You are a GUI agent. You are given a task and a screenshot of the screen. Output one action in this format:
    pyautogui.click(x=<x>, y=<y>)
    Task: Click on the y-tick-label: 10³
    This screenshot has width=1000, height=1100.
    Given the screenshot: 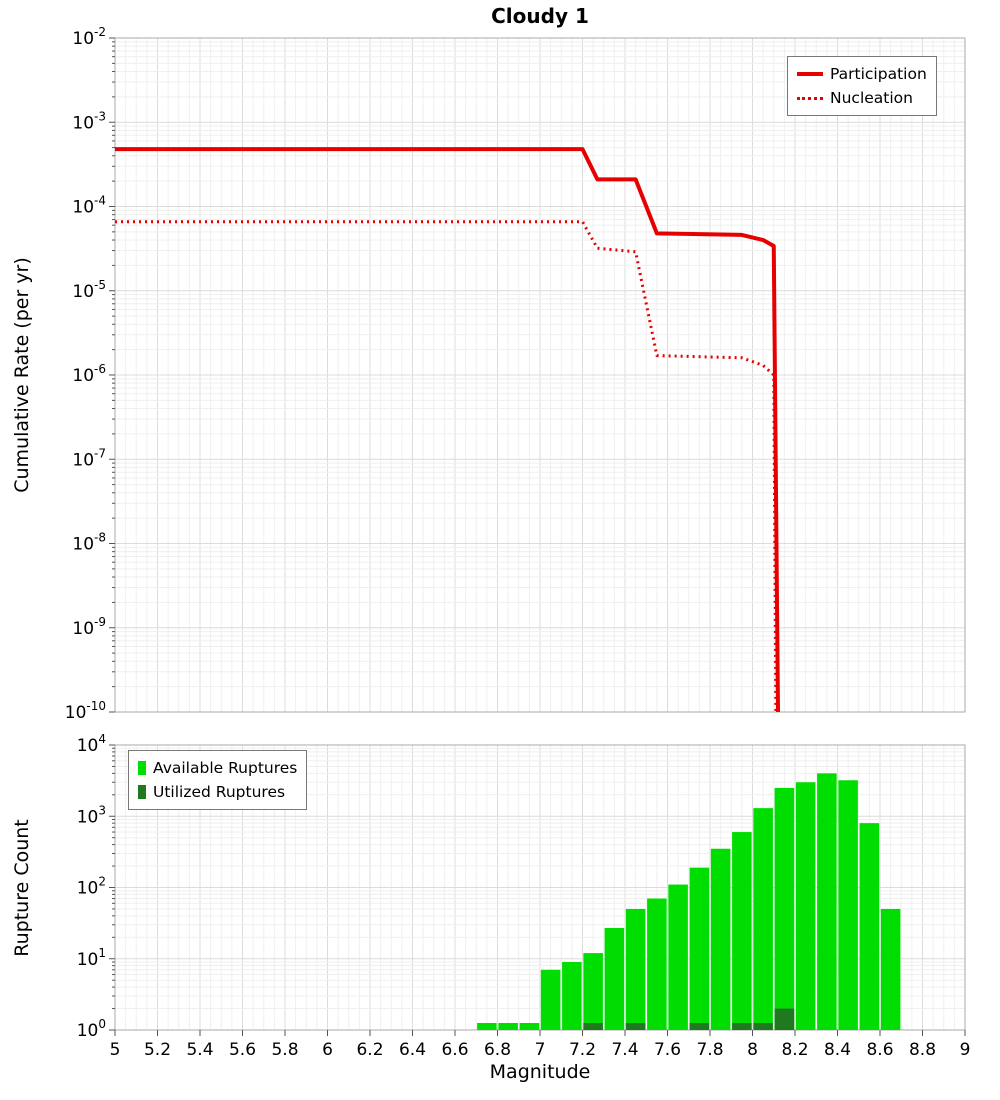 What is the action you would take?
    pyautogui.click(x=91, y=815)
    